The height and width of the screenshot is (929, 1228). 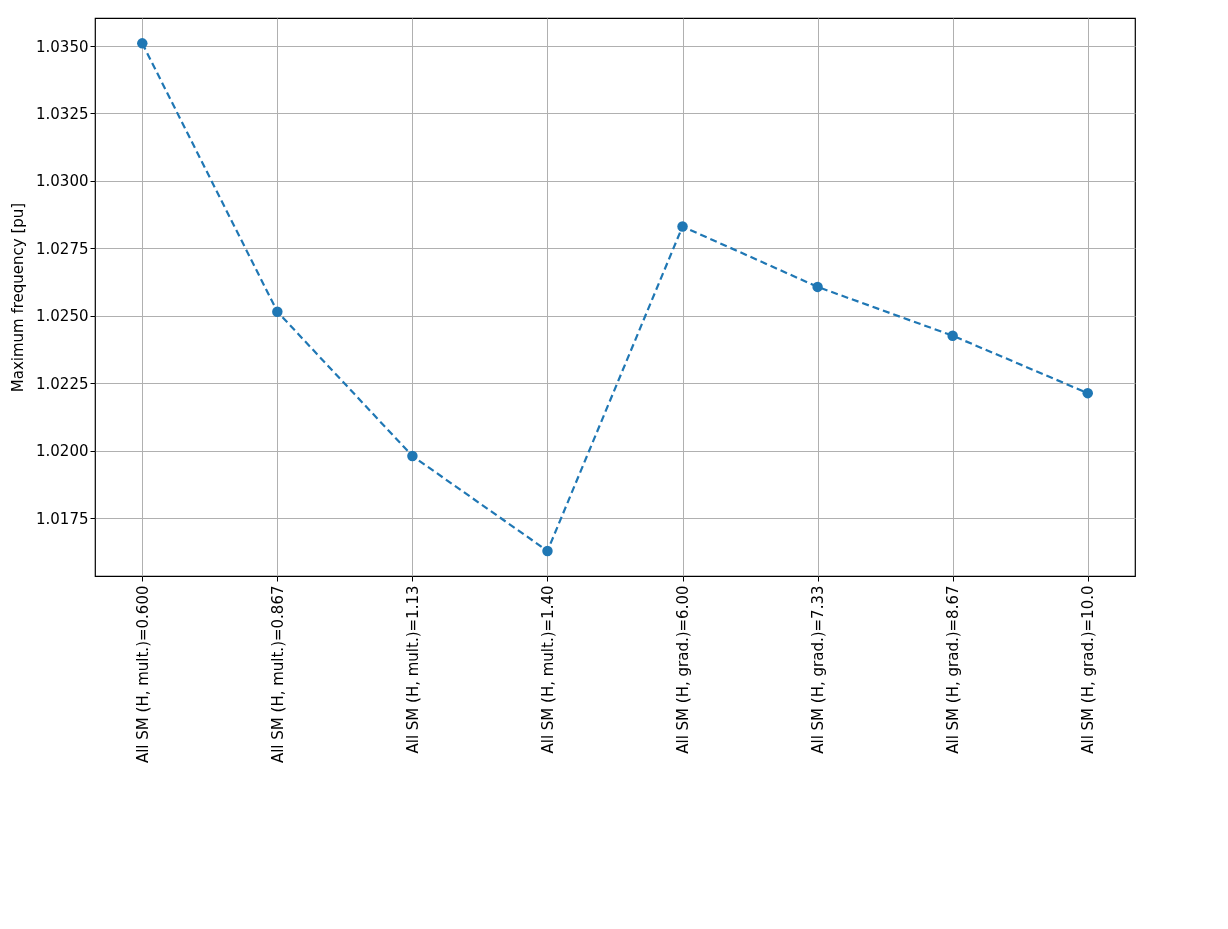 I want to click on y-tick-label: 1.0175, so click(x=62, y=518).